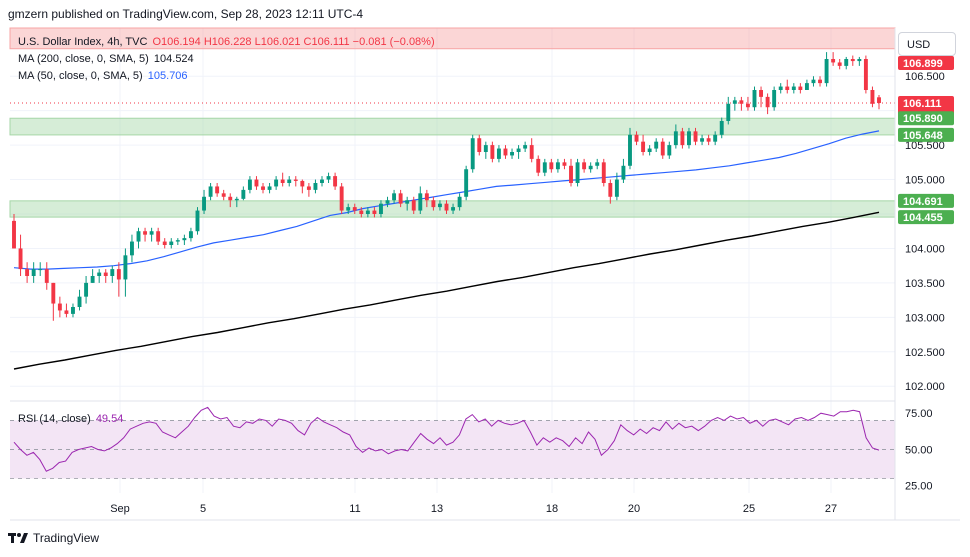 This screenshot has width=970, height=557. Describe the element at coordinates (925, 387) in the screenshot. I see `y-tick-label: 102.000` at that location.